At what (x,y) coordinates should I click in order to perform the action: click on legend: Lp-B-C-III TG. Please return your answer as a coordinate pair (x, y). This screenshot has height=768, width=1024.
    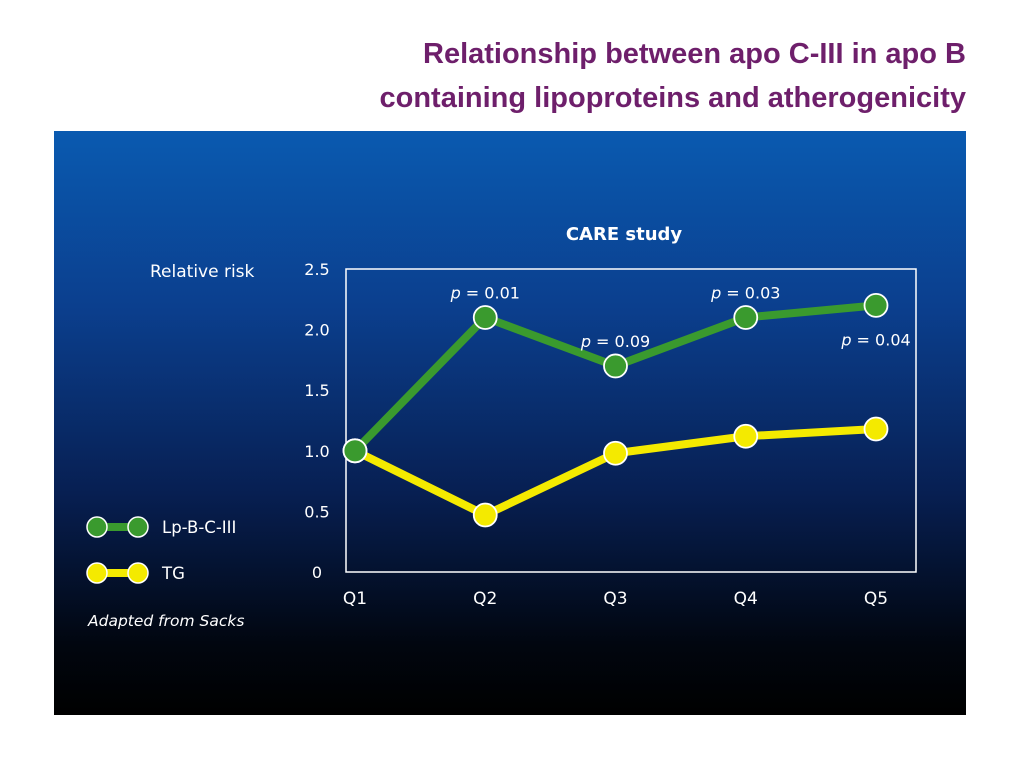
    Looking at the image, I should click on (161, 550).